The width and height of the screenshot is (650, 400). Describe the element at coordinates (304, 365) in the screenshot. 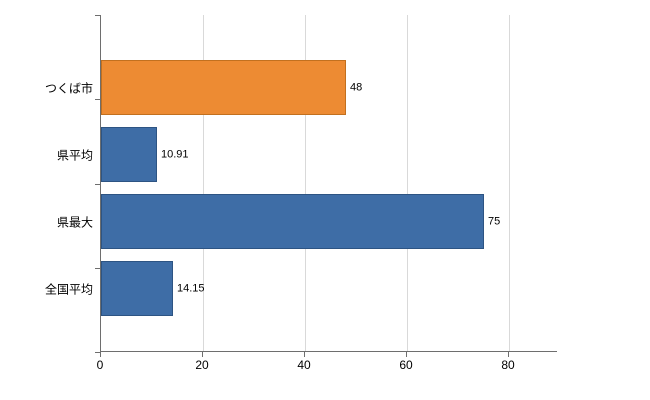

I see `x-tick-label: 40` at that location.